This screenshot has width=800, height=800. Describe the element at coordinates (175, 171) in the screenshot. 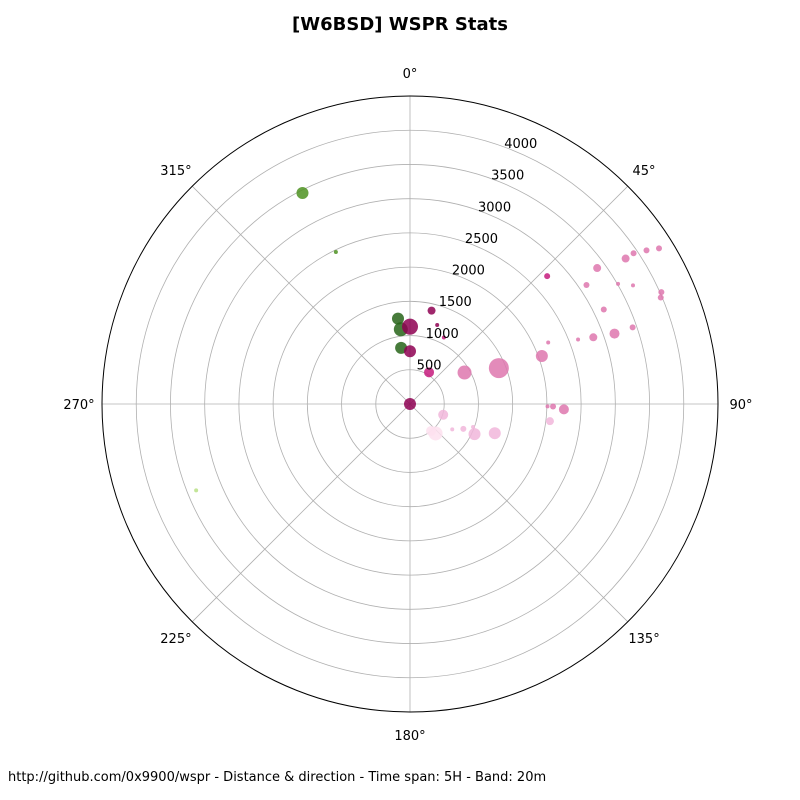

I see `angle-tick-label: 315°` at that location.